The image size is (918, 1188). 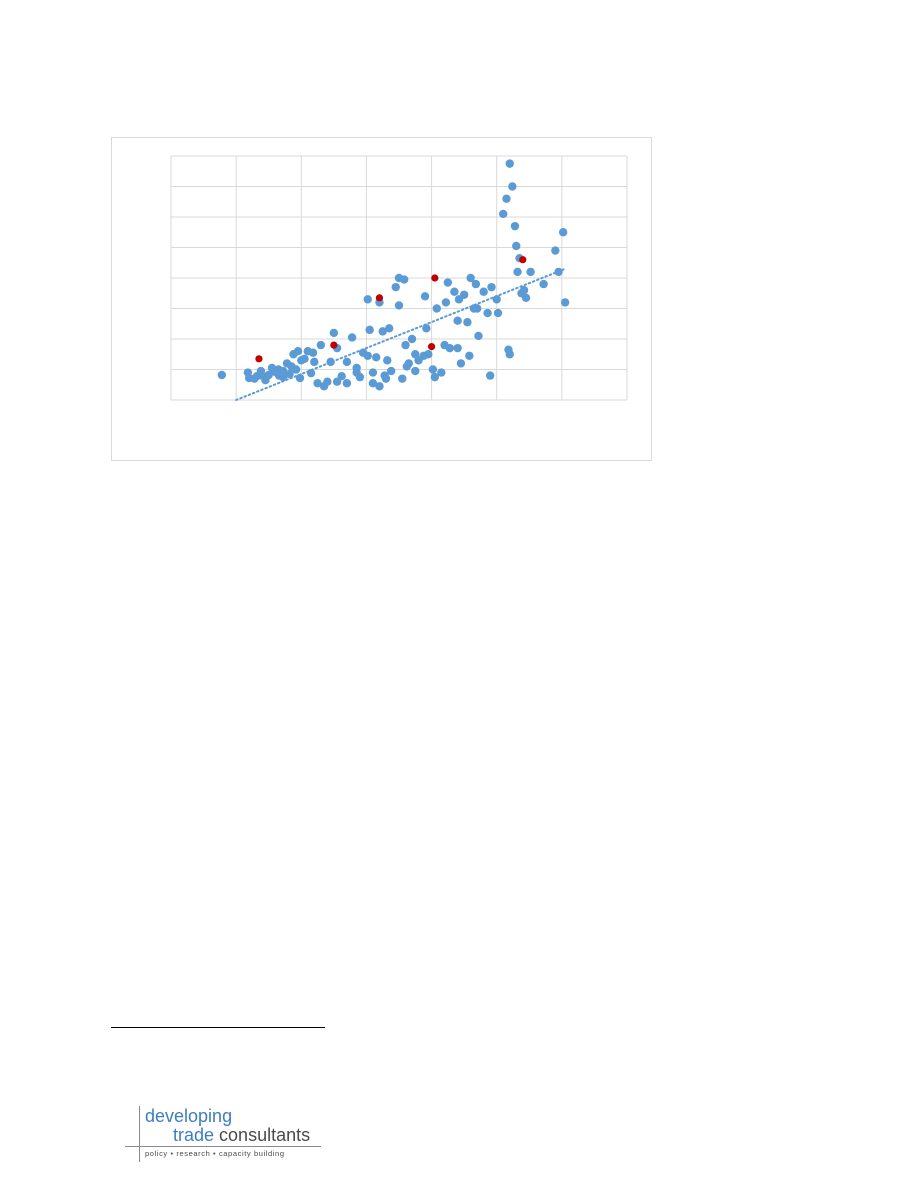 I want to click on chart-svg, so click(x=399, y=278).